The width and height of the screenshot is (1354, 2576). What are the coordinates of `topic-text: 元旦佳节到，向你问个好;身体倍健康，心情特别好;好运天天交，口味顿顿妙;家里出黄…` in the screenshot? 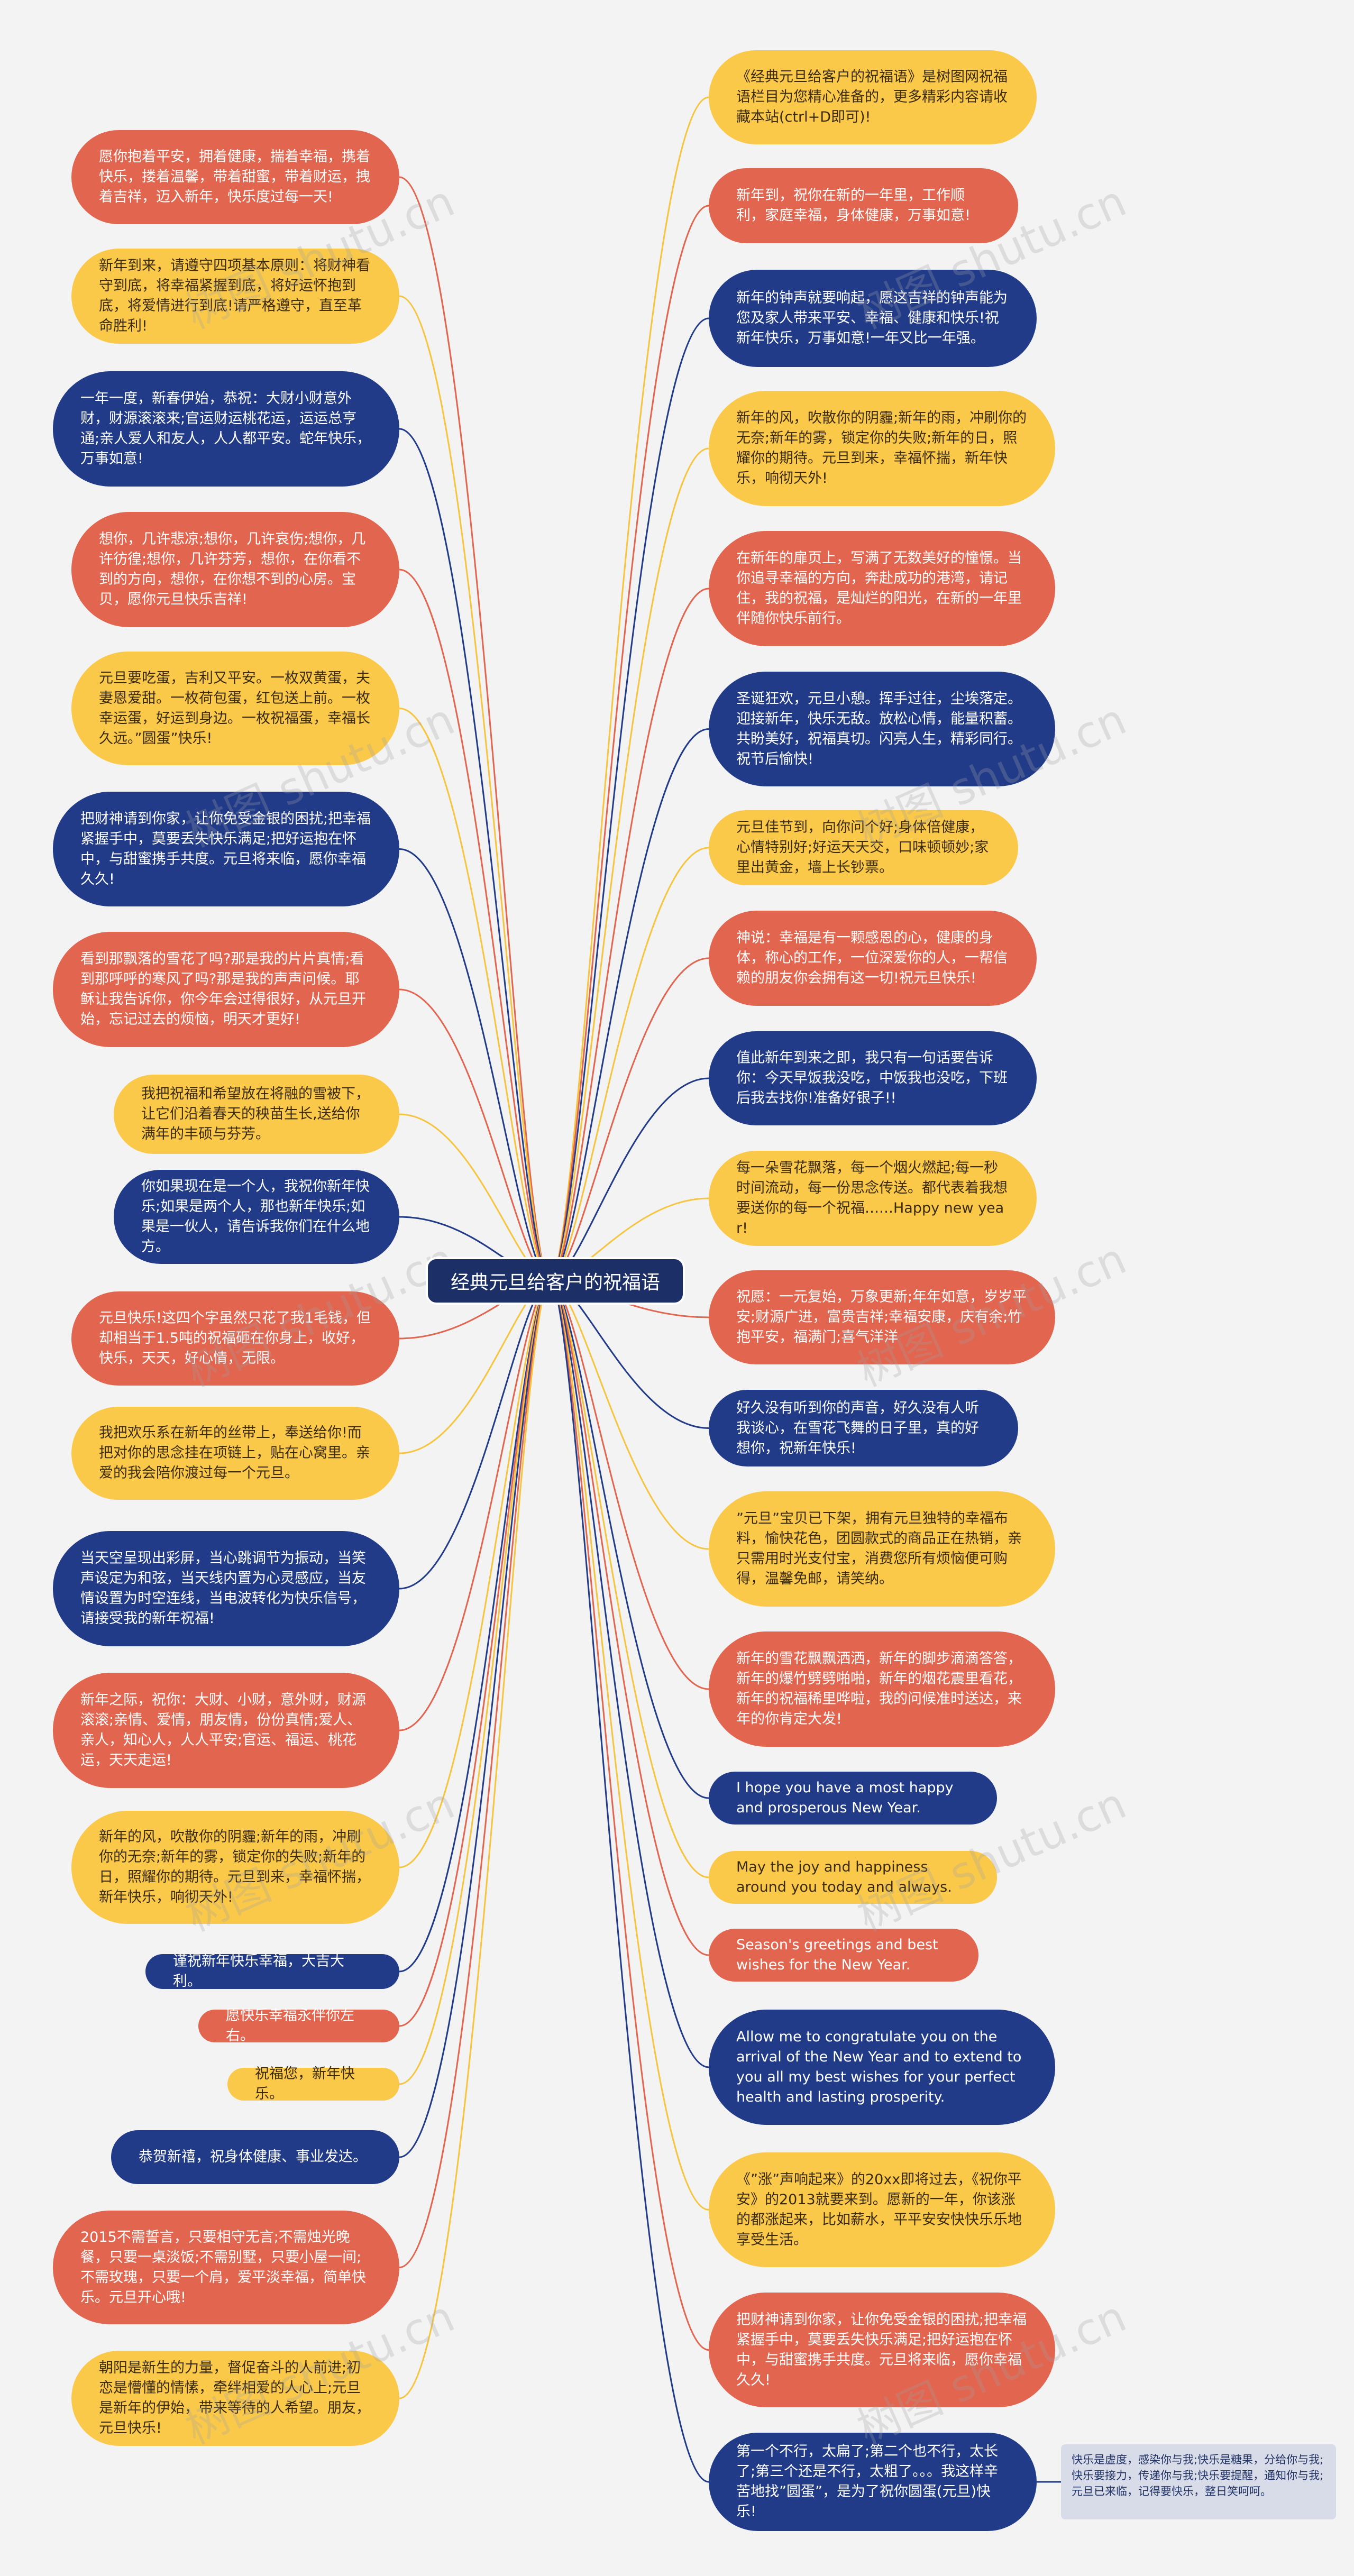 It's located at (862, 848).